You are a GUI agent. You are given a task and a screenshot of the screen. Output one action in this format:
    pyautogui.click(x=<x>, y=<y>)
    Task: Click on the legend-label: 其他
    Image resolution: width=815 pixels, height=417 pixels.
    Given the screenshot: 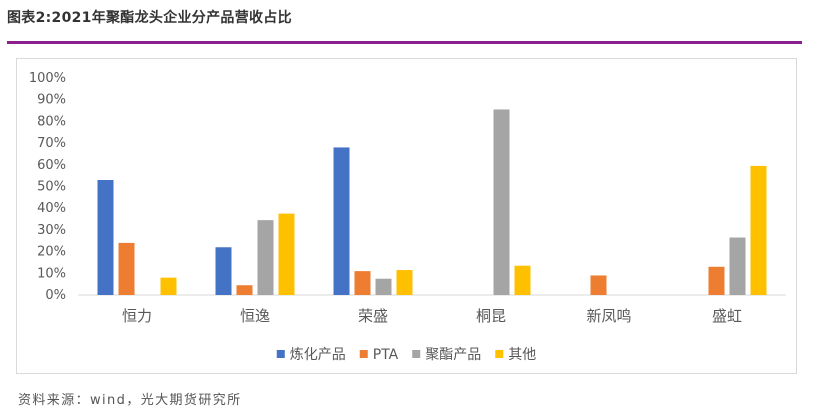 What is the action you would take?
    pyautogui.click(x=522, y=355)
    